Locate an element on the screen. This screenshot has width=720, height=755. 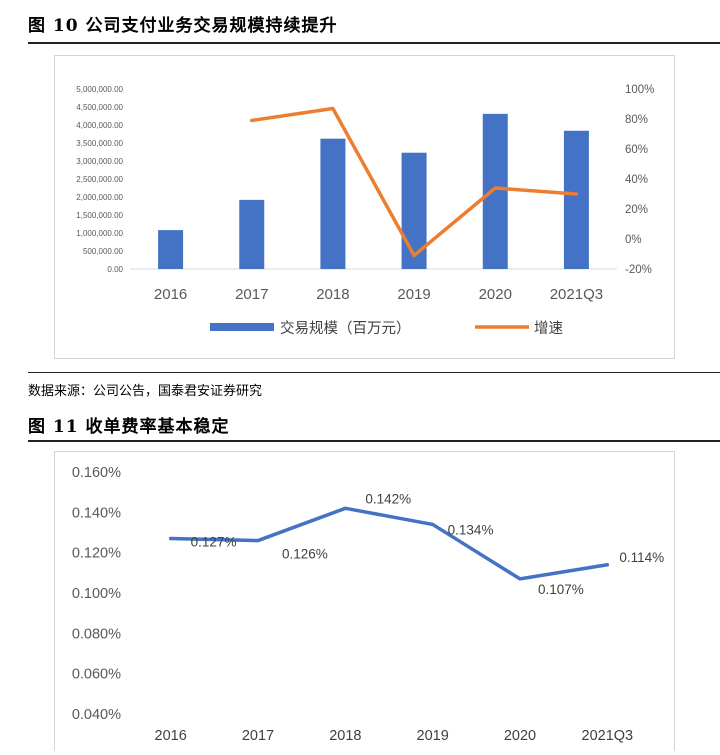
legend-label-trade-volume: 交易规模（百万元） is located at coordinates (345, 328).